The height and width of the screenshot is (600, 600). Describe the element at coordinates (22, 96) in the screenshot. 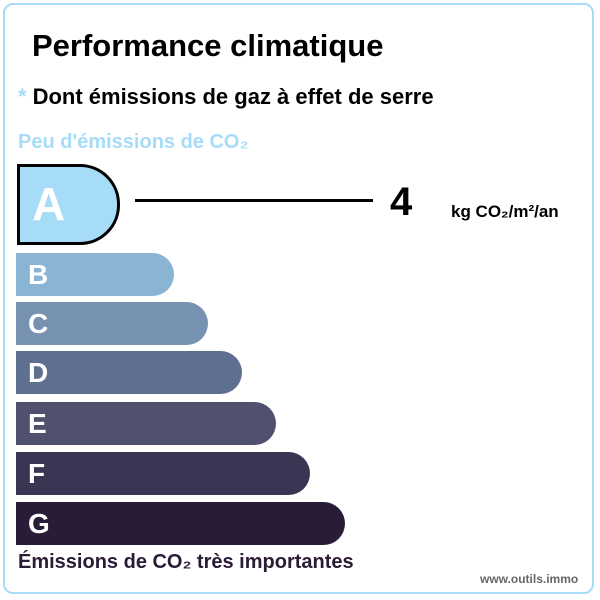

I see `asterisk: *` at that location.